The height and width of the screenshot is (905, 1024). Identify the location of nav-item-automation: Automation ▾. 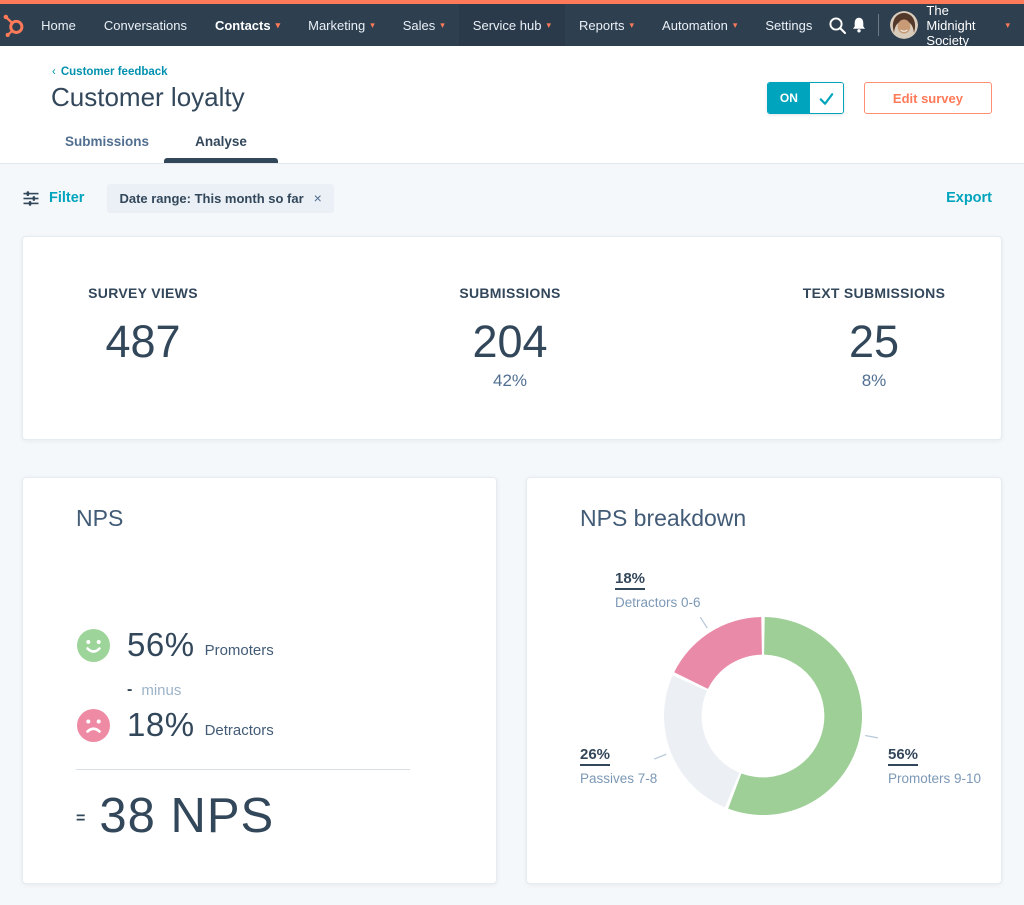
(699, 25).